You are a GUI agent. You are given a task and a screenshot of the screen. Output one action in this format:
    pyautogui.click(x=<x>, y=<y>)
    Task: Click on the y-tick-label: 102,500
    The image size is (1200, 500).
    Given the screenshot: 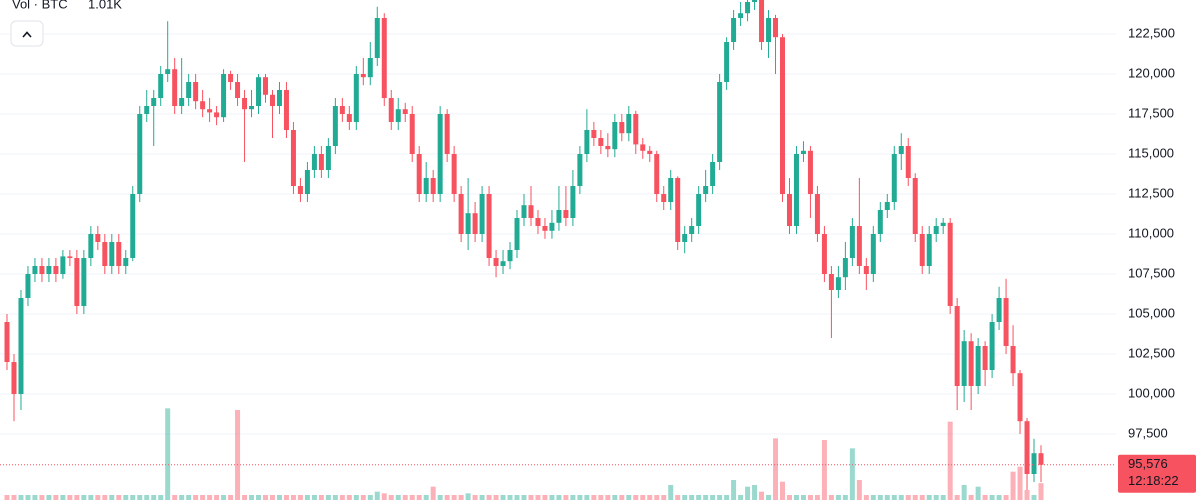 What is the action you would take?
    pyautogui.click(x=1151, y=352)
    